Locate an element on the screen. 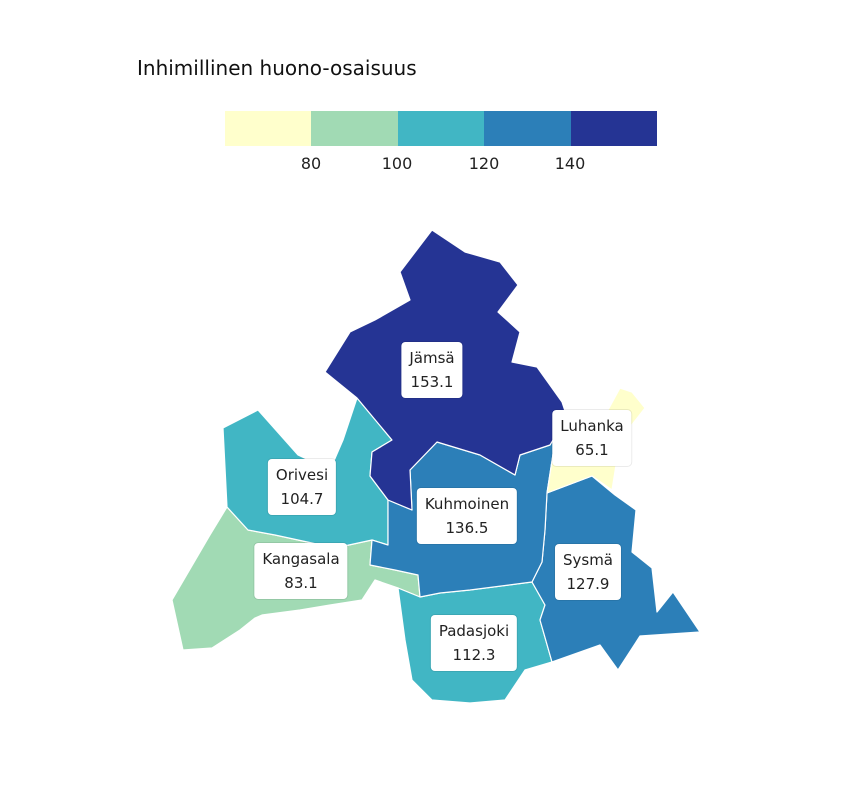  map-label: Kangasala 83.1 is located at coordinates (301, 571).